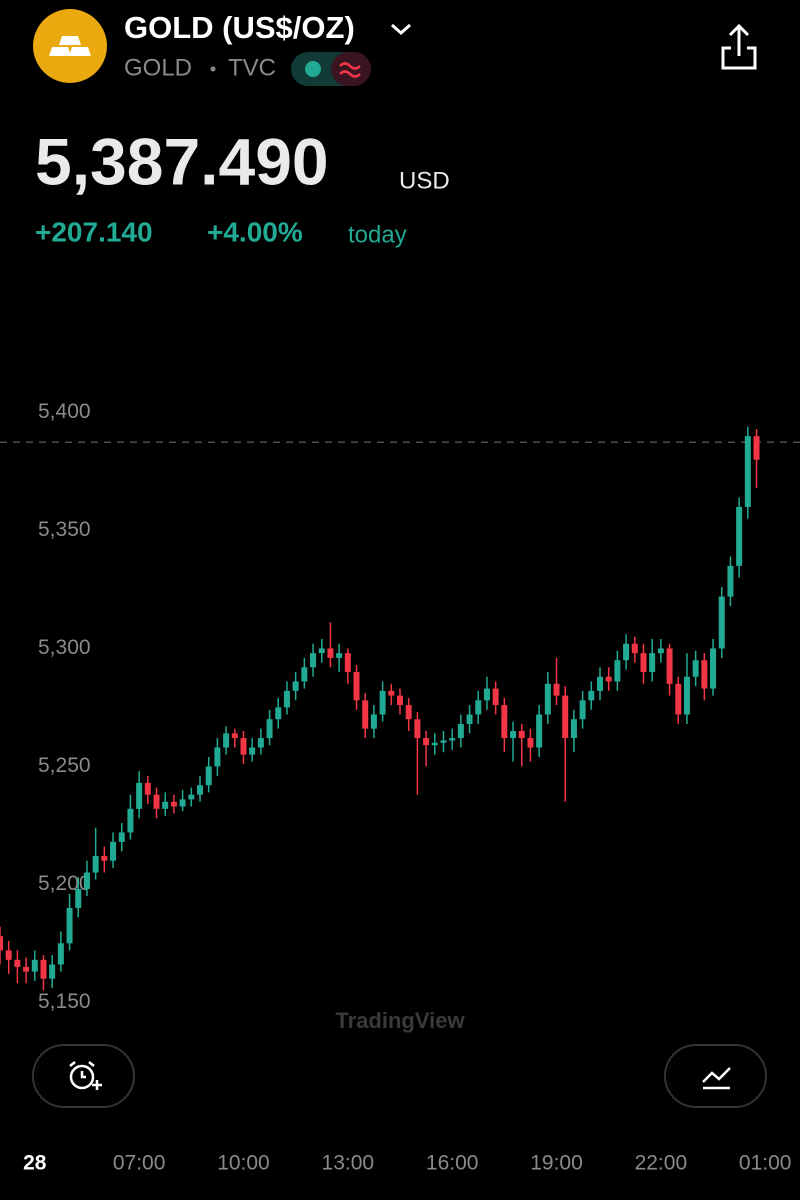  I want to click on status-badge-right, so click(351, 69).